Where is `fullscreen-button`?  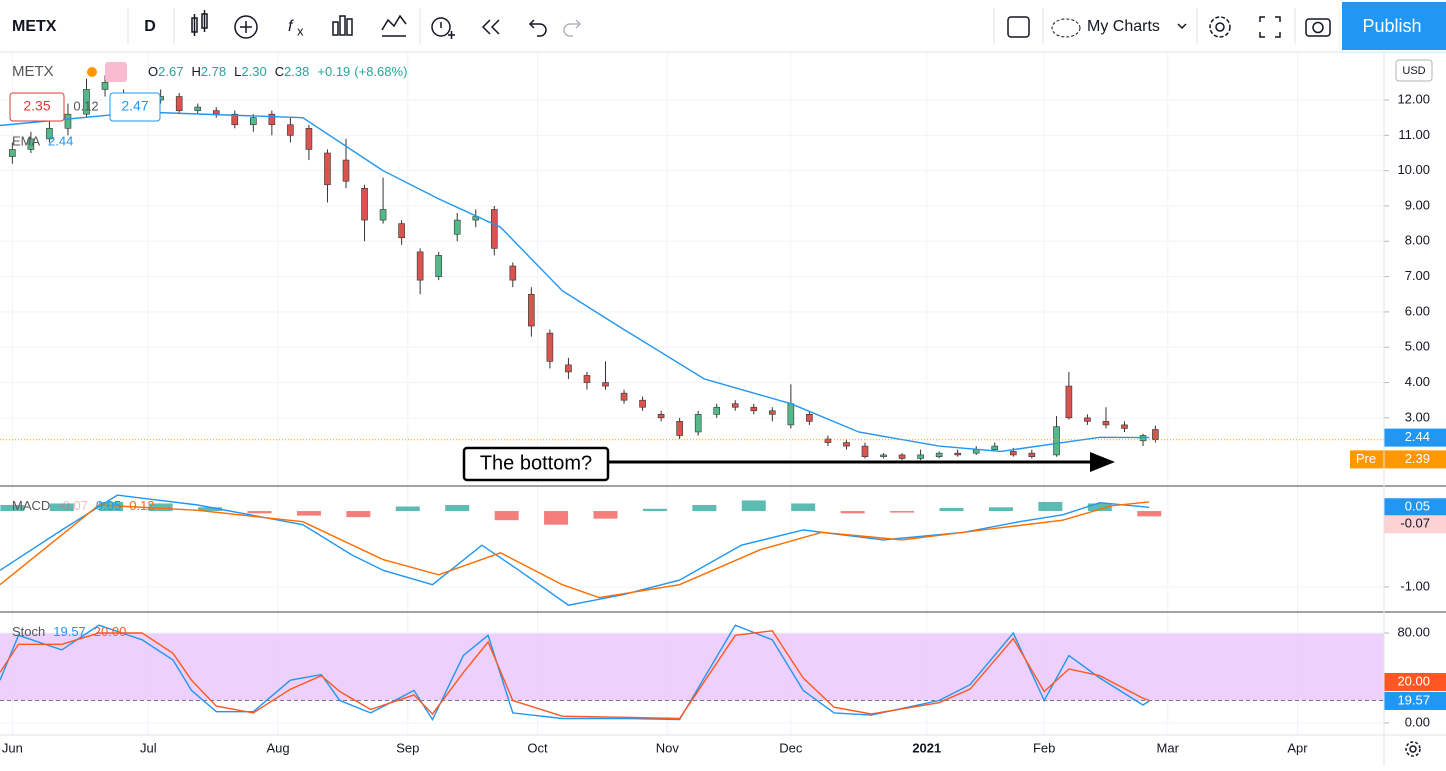 fullscreen-button is located at coordinates (1270, 27).